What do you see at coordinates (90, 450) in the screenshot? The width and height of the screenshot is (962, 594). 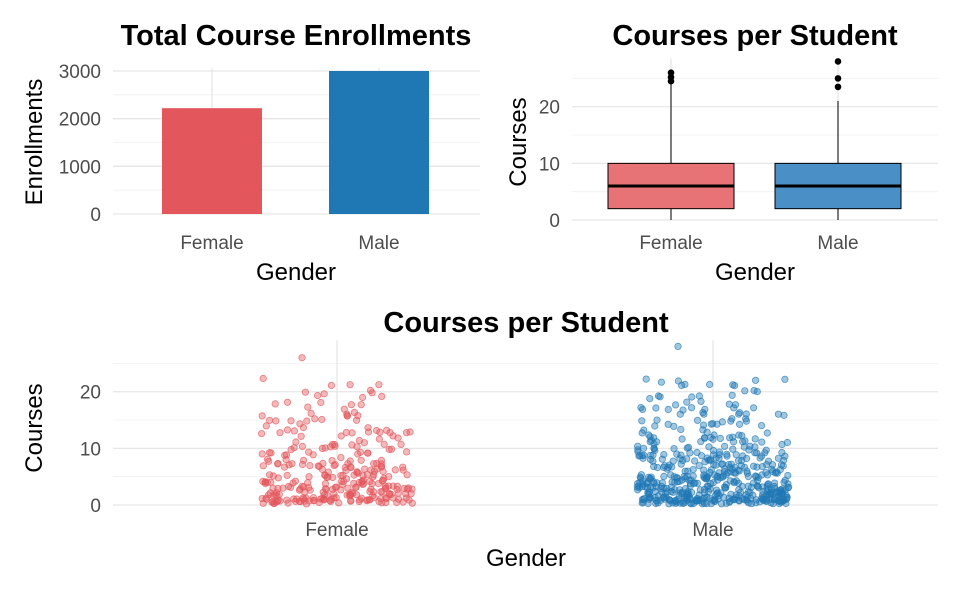 I see `jitter-plot-y-ticks: 0 10 20` at bounding box center [90, 450].